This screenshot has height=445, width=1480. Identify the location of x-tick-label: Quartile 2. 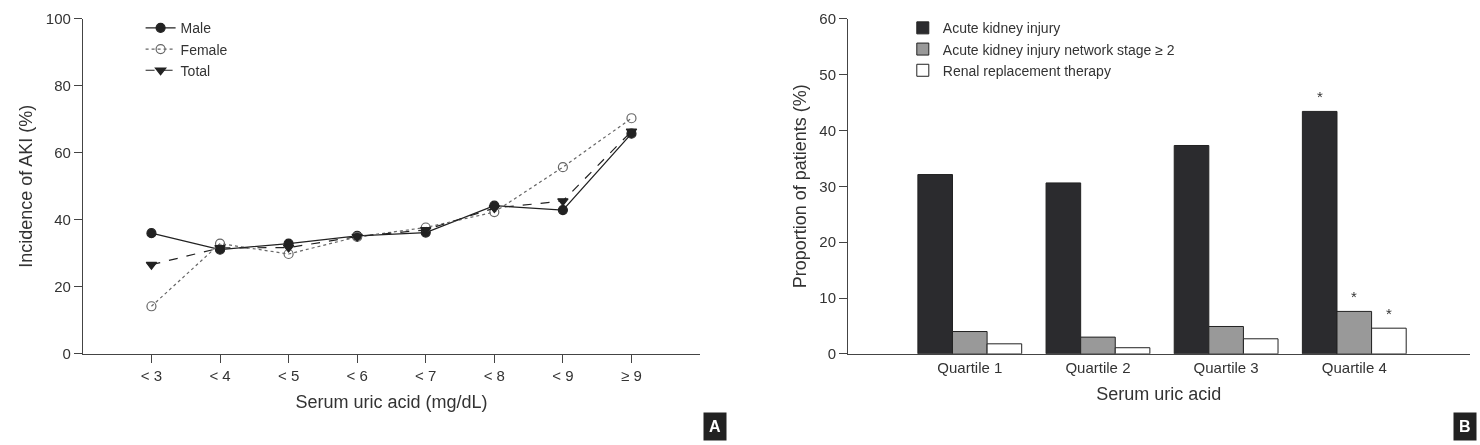
(1098, 367).